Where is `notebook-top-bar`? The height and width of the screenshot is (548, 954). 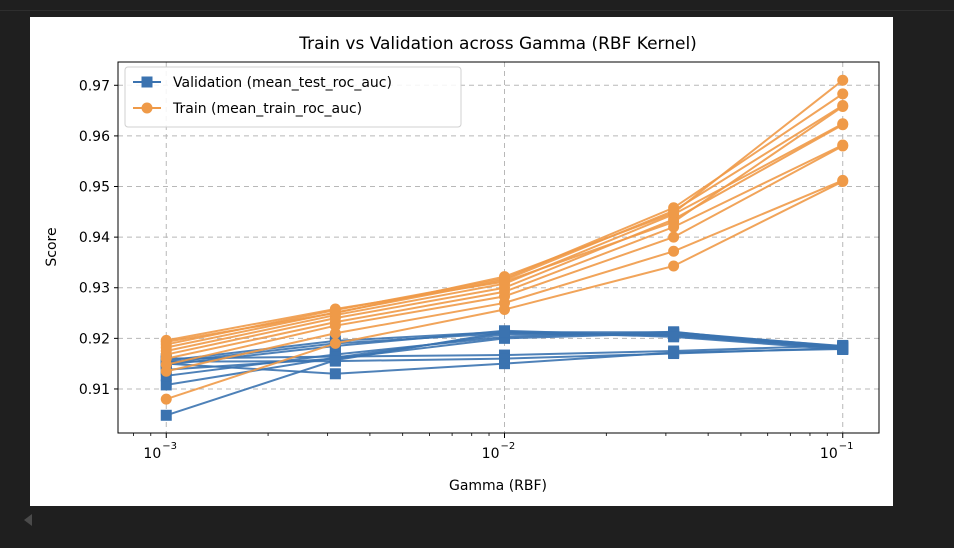 notebook-top-bar is located at coordinates (477, 5).